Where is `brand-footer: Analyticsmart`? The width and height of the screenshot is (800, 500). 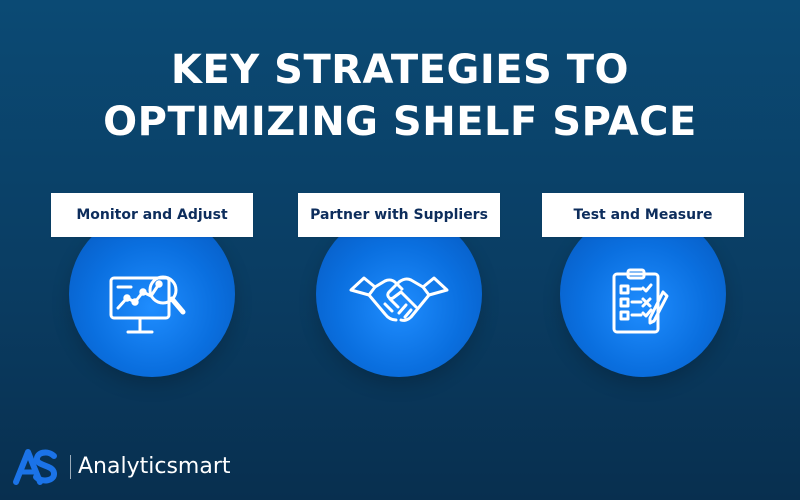
brand-footer: Analyticsmart is located at coordinates (127, 467).